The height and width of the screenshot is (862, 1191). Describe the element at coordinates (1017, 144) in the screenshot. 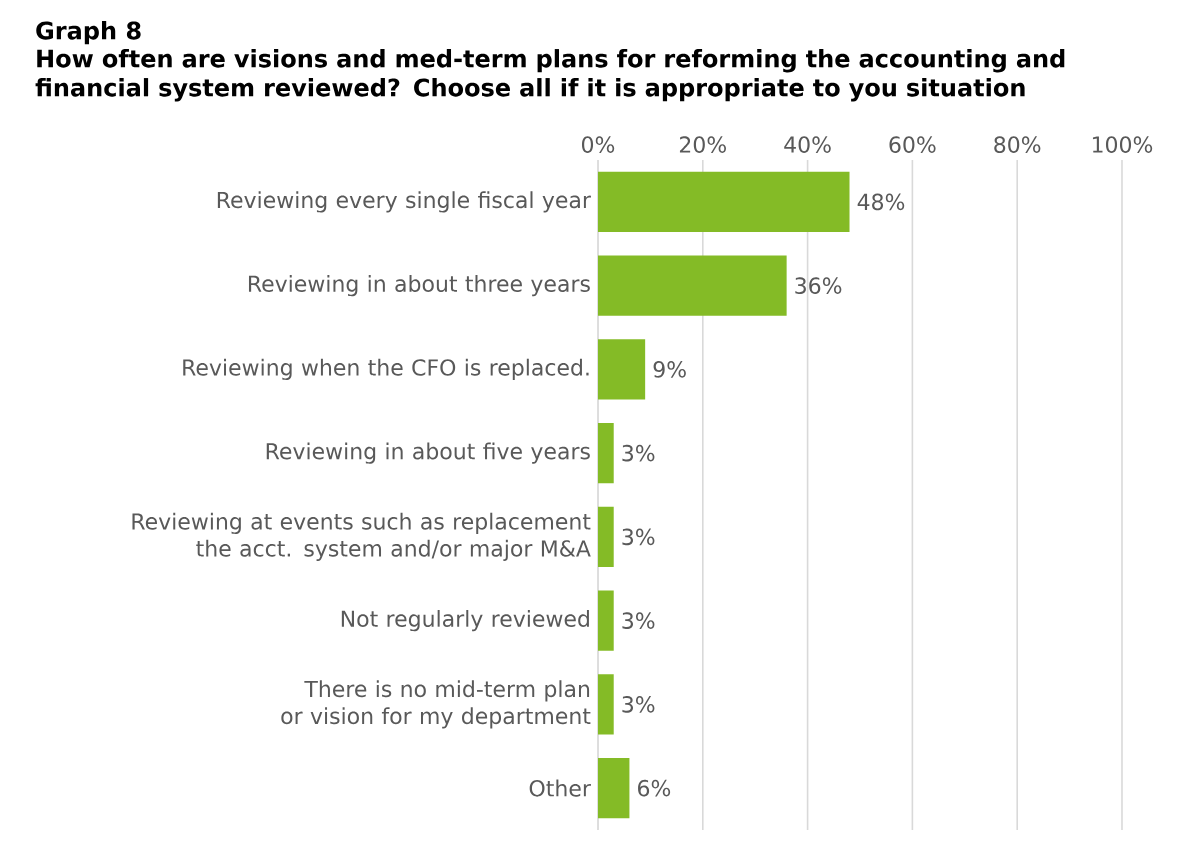

I see `x-tick-label: 80%` at that location.